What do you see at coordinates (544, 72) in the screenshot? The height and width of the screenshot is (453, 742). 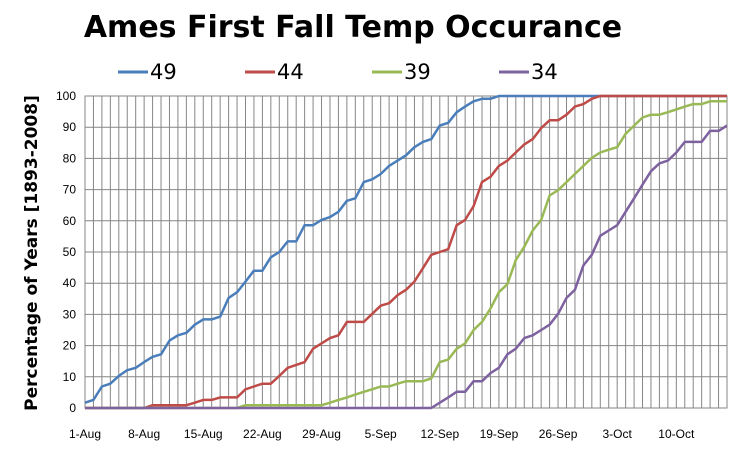 I see `legend-label-34: 34` at bounding box center [544, 72].